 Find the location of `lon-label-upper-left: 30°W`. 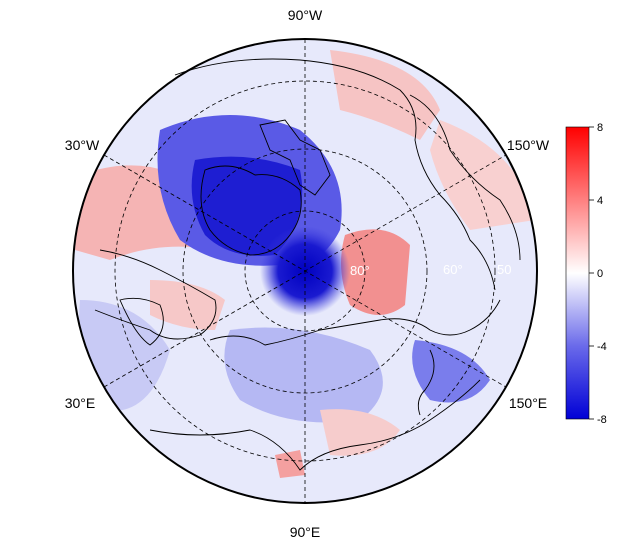

lon-label-upper-left: 30°W is located at coordinates (82, 145).